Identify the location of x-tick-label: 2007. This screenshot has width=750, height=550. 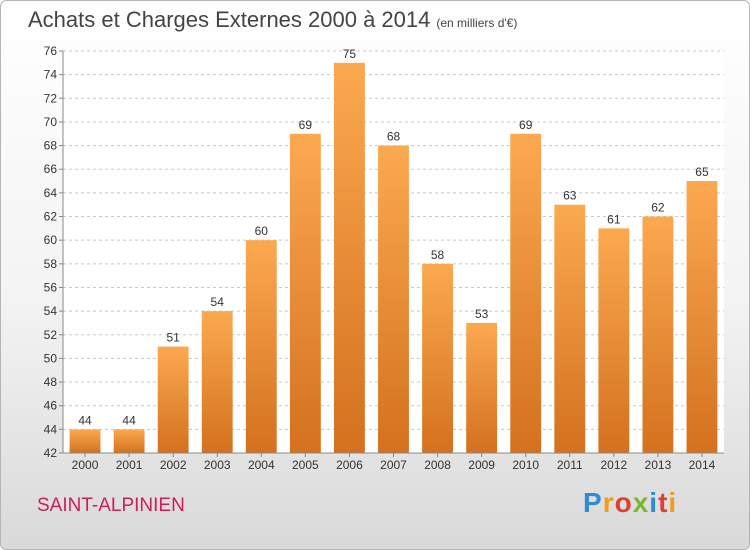
(393, 465).